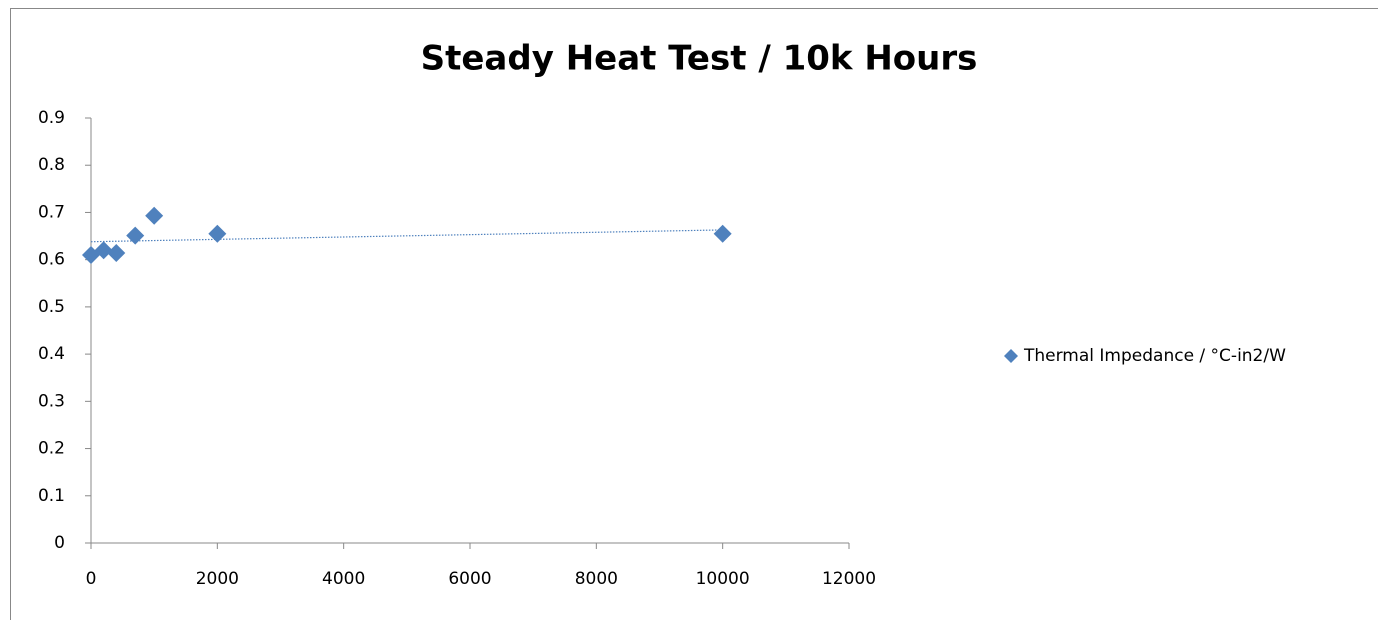 This screenshot has width=1378, height=620. I want to click on x-tick-label: 6000, so click(469, 579).